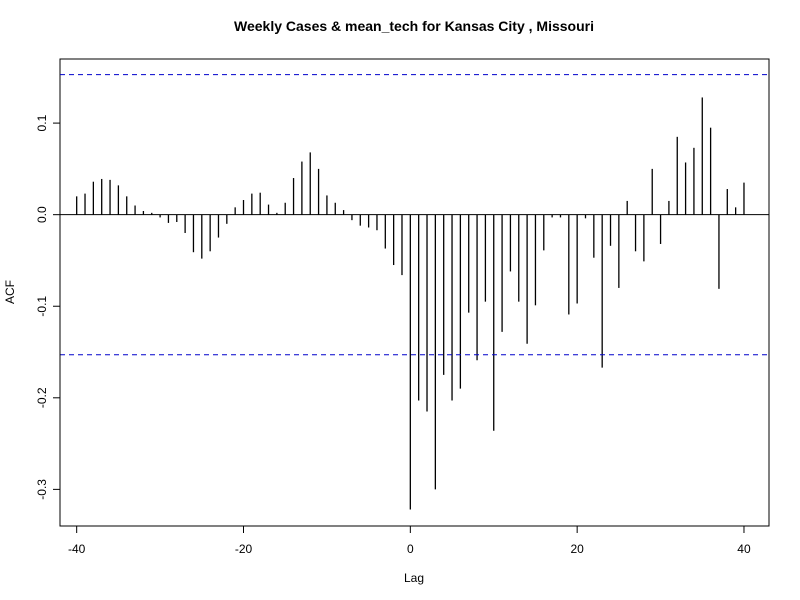 Image resolution: width=800 pixels, height=600 pixels. Describe the element at coordinates (414, 578) in the screenshot. I see `x-axis-label: Lag` at that location.